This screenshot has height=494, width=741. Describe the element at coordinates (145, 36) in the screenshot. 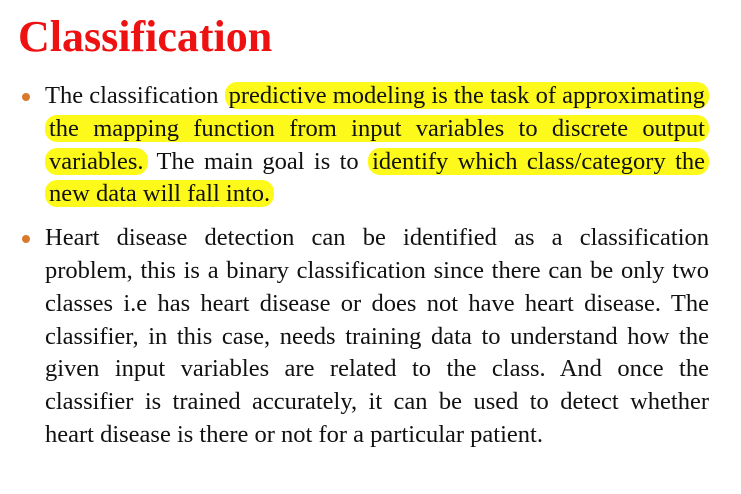

I see `slide-title: Classification` at that location.